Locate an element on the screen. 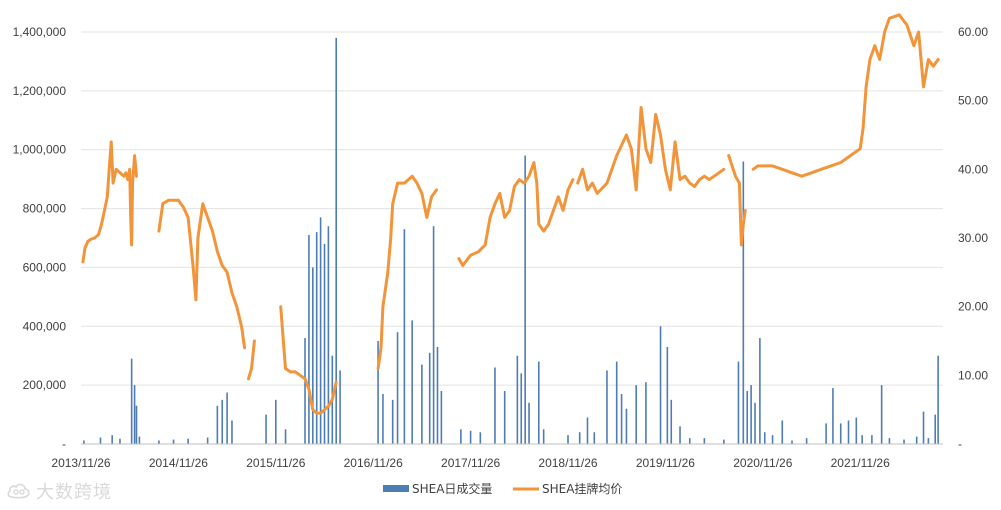  x-tick-label: 2017/11/26 is located at coordinates (470, 463).